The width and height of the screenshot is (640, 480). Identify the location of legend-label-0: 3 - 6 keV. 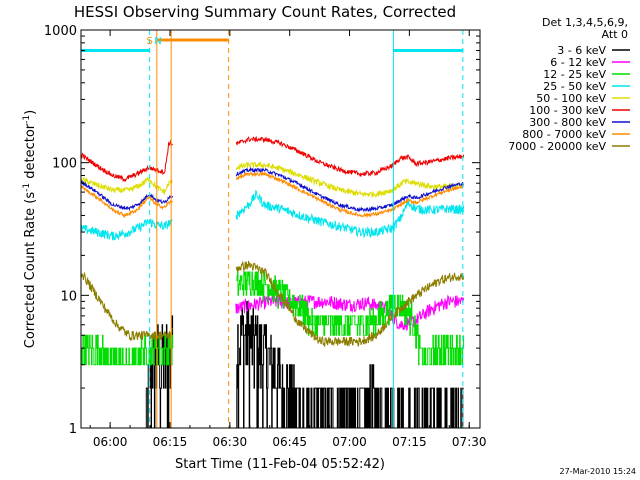
(581, 50).